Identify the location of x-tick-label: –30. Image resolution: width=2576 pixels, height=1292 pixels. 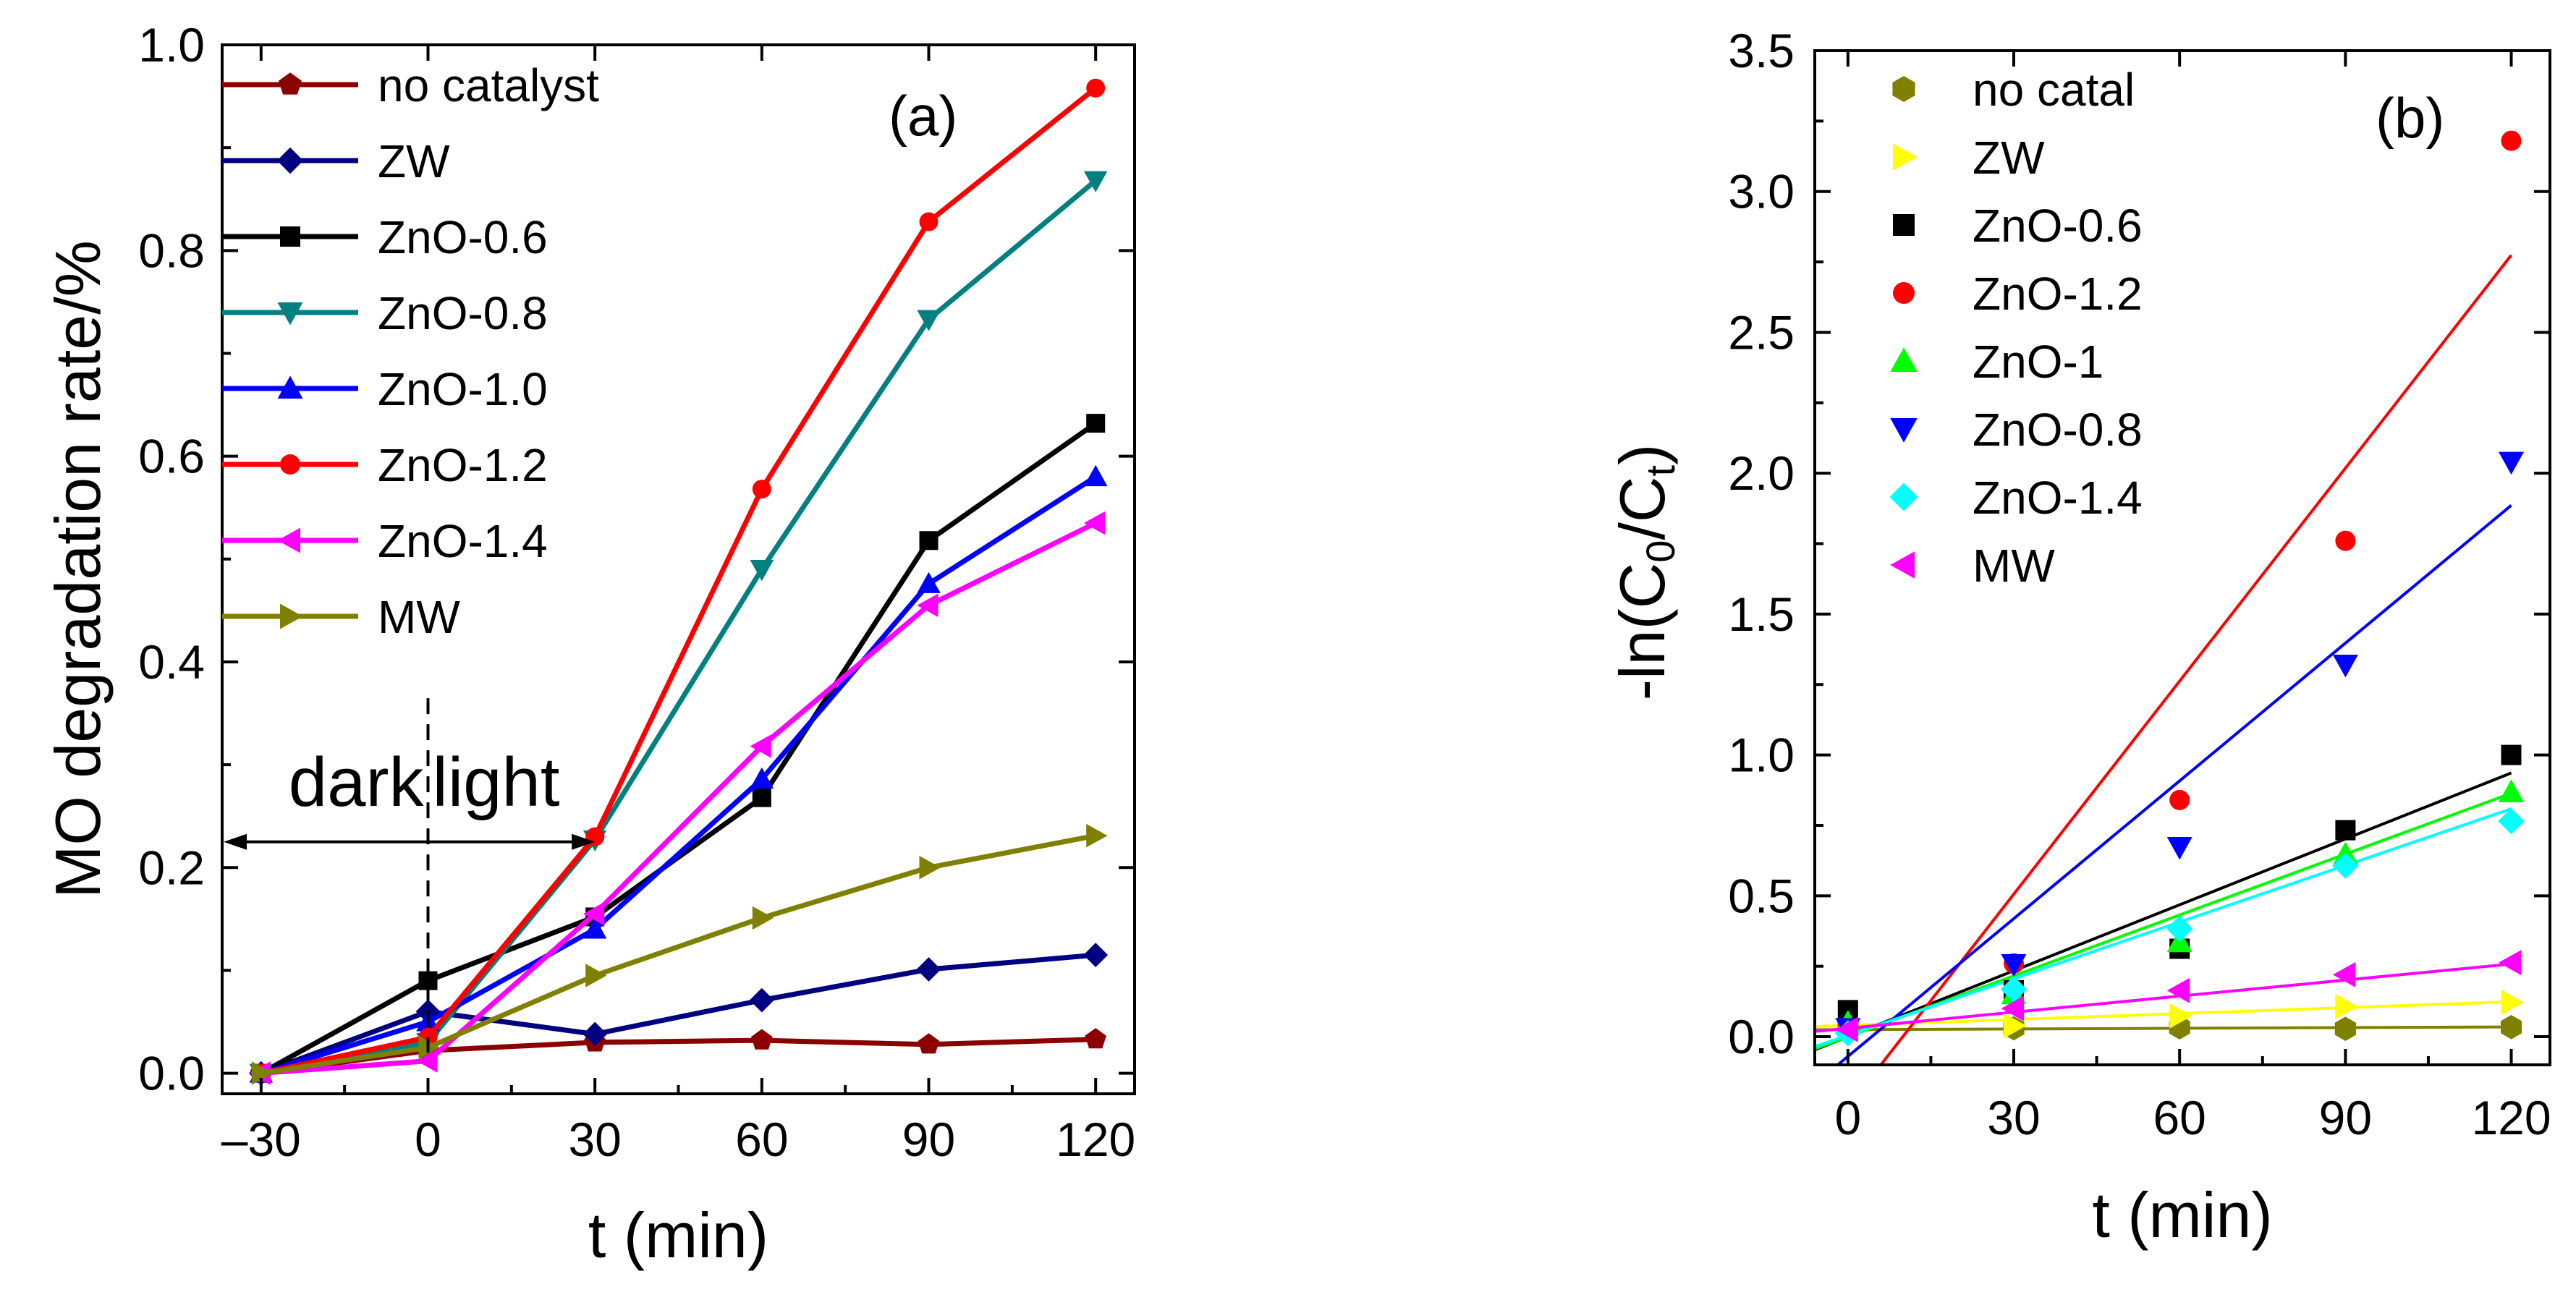
(261, 1139).